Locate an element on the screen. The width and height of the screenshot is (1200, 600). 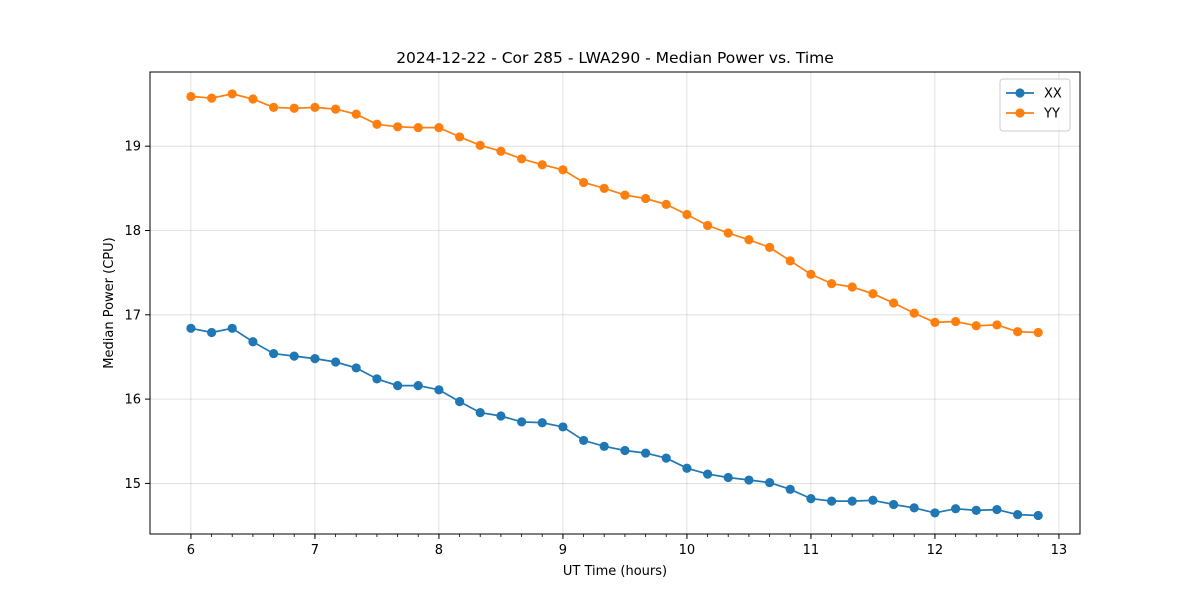
x-tick-label: 9 is located at coordinates (563, 550).